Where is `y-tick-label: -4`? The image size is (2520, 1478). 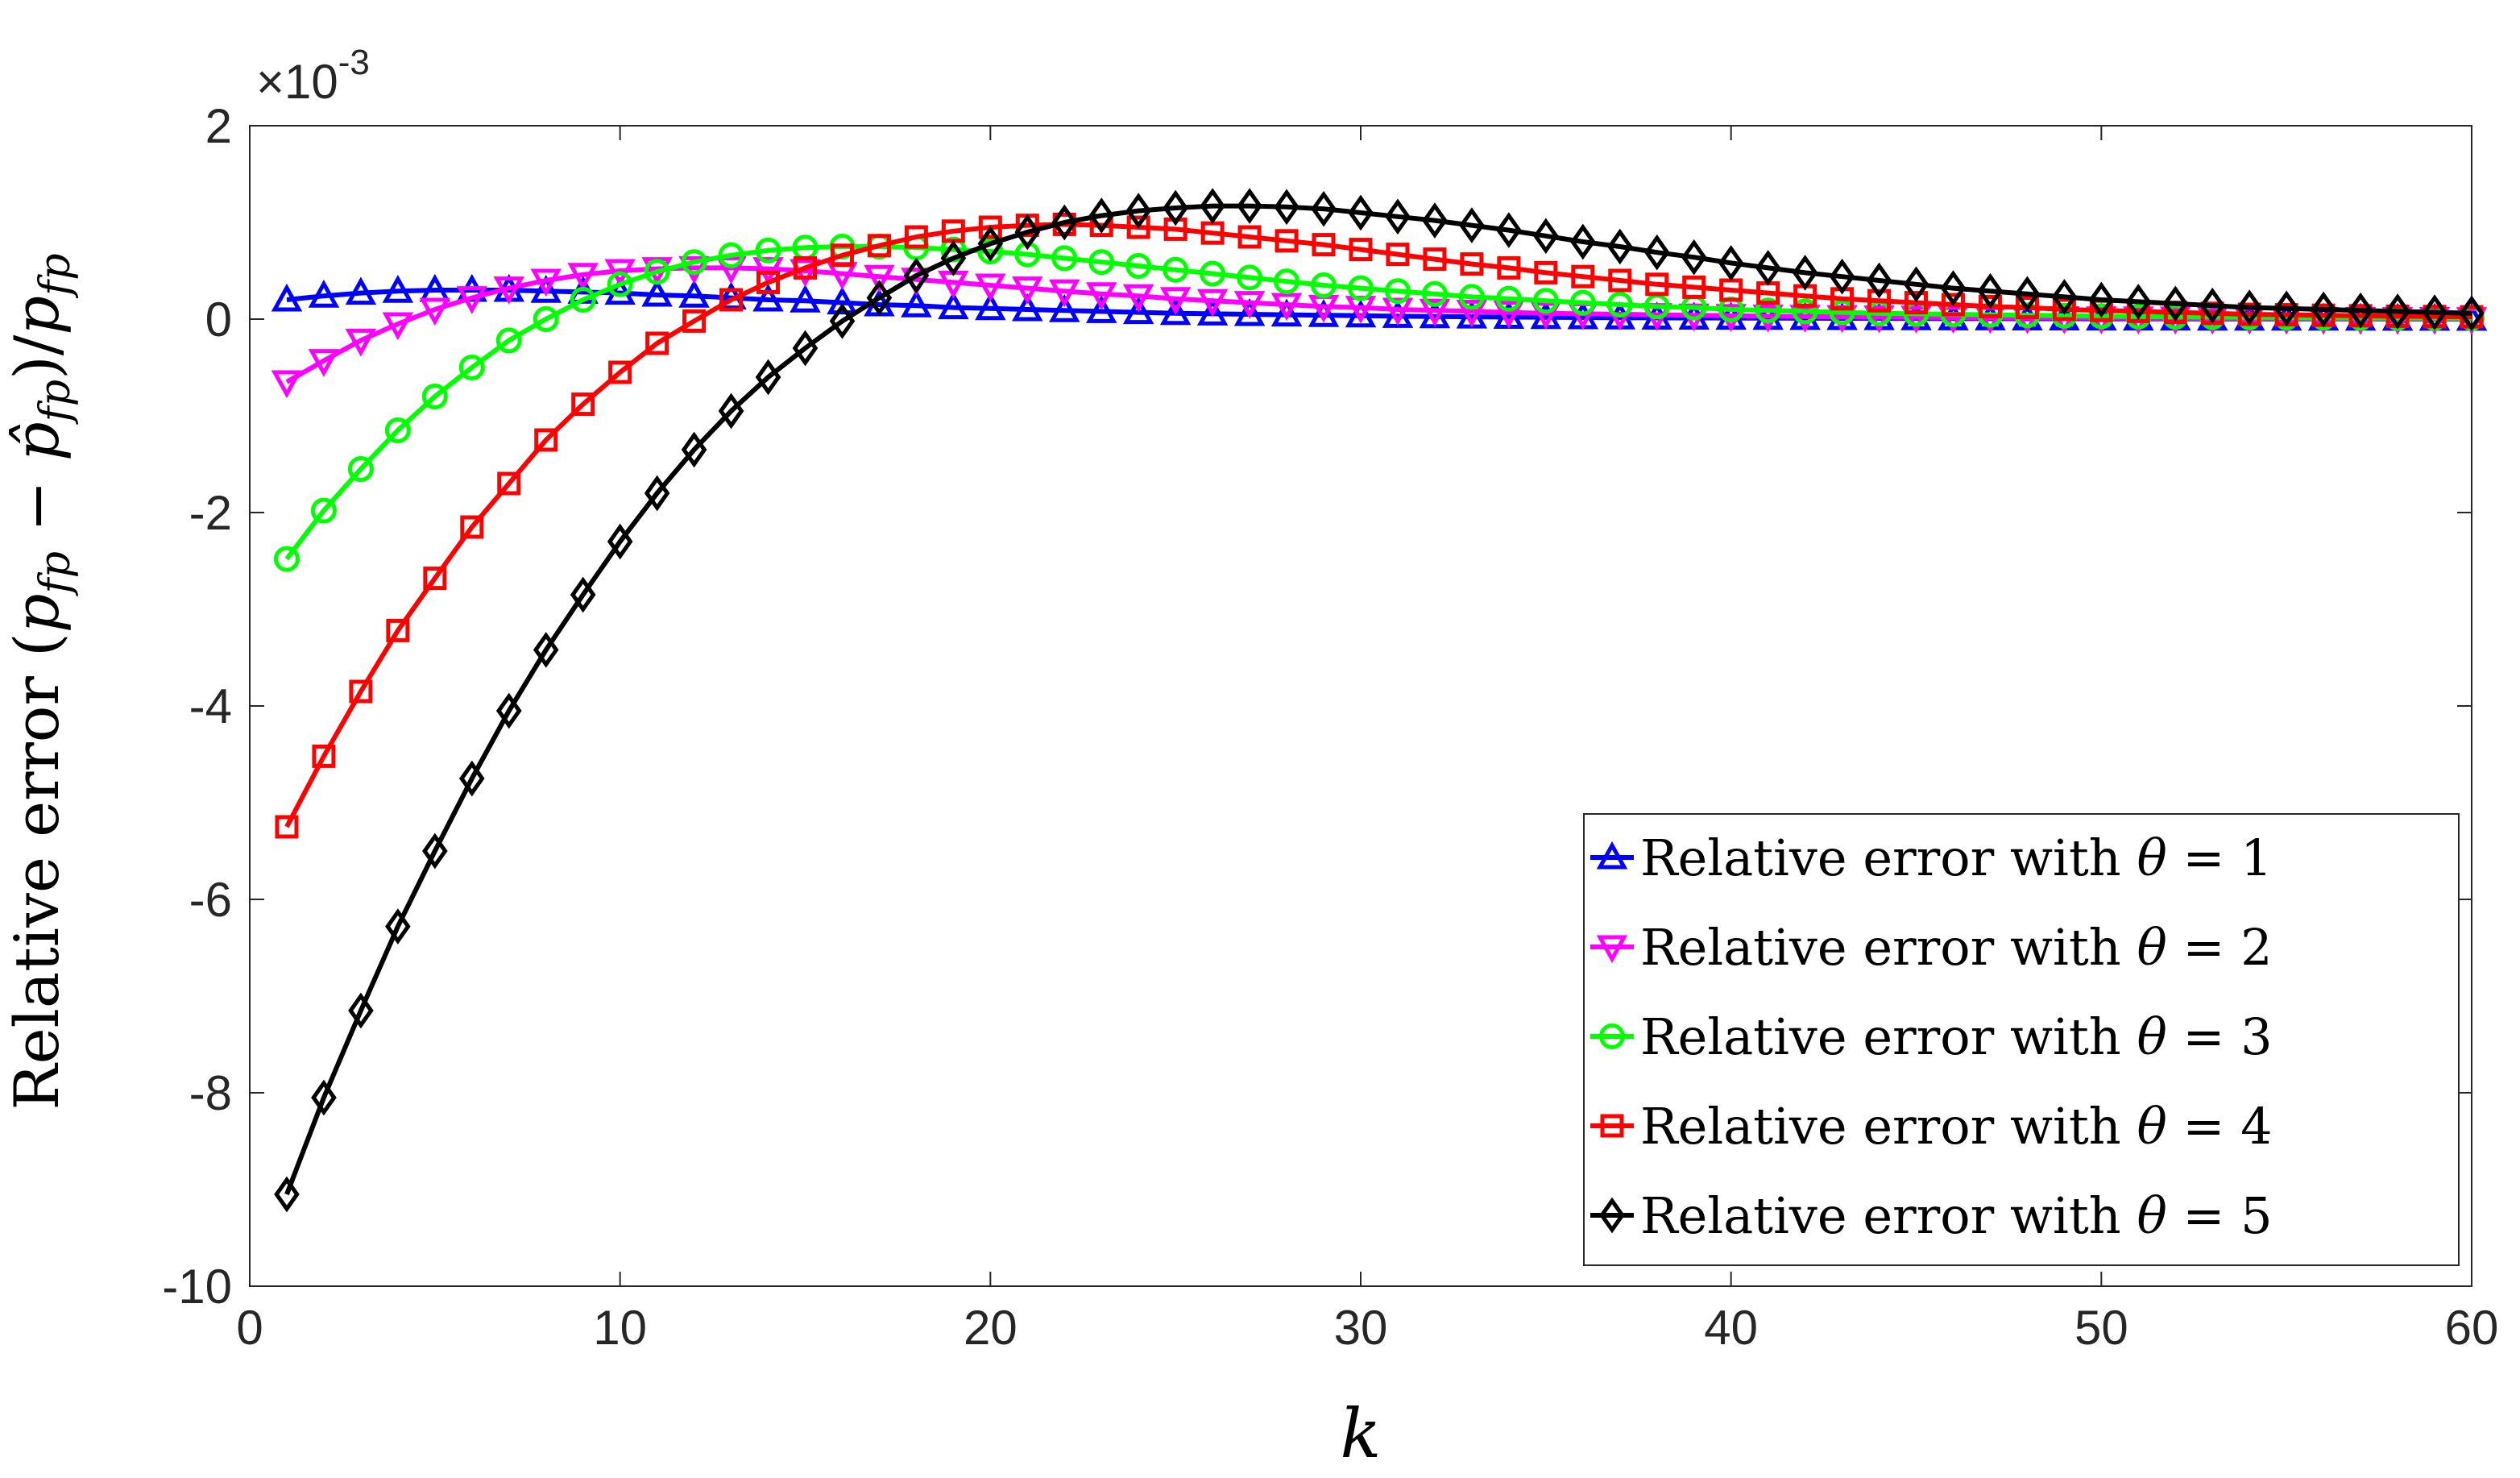
y-tick-label: -4 is located at coordinates (211, 706).